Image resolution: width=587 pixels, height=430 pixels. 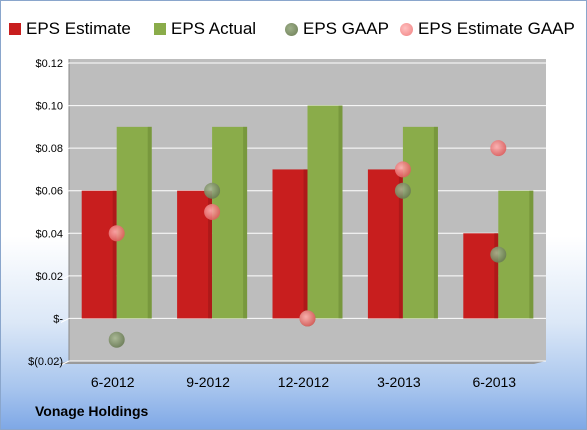 I want to click on y-tick-label: $0.10, so click(x=49, y=107).